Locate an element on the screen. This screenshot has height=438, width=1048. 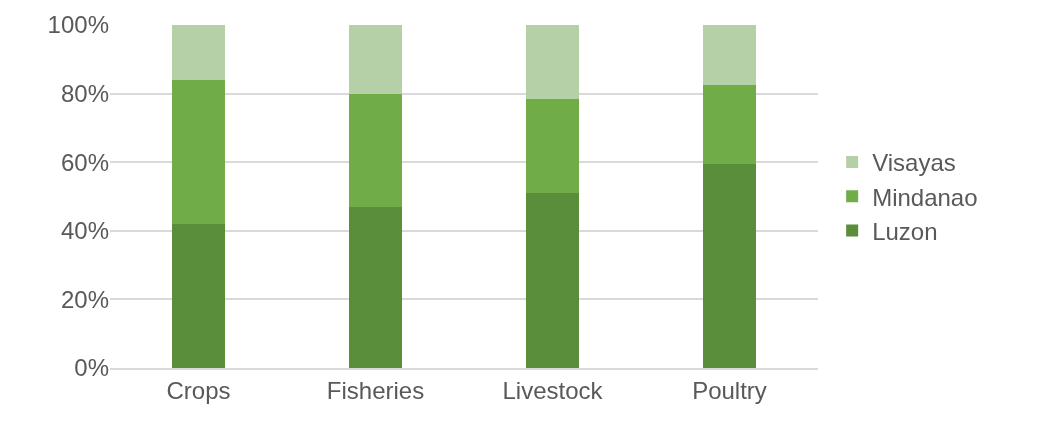
y-tick-label: 80% is located at coordinates (84, 93).